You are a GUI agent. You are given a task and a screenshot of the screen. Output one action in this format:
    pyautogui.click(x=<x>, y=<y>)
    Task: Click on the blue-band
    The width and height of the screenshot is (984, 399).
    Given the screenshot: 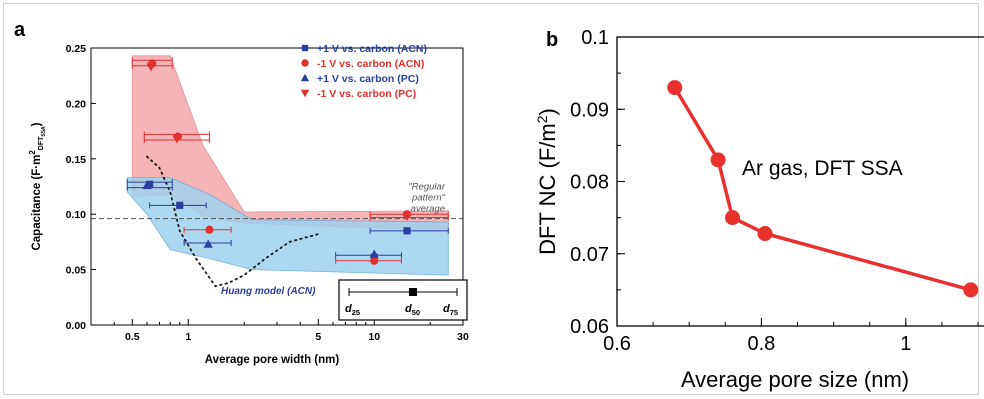 What is the action you would take?
    pyautogui.click(x=287, y=226)
    